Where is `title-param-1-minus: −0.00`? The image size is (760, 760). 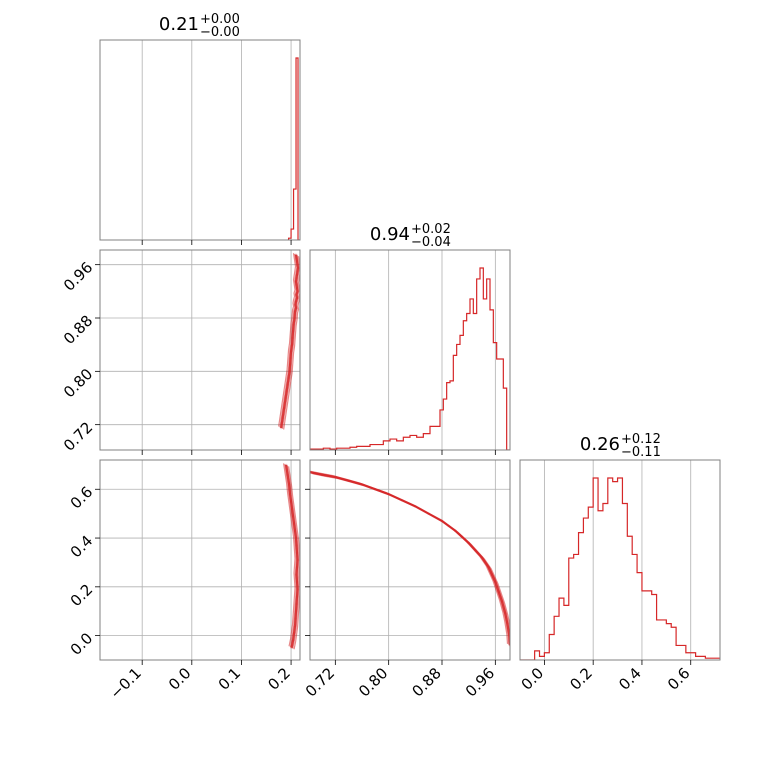 title-param-1-minus: −0.00 is located at coordinates (220, 32).